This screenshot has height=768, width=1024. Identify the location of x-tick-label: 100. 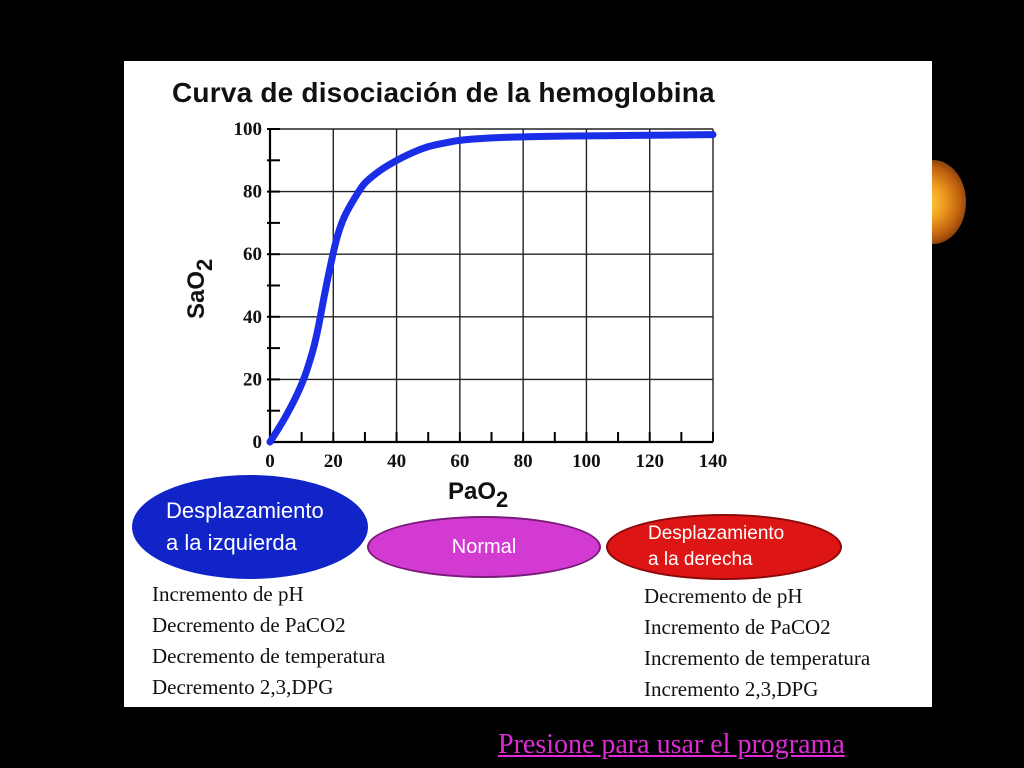
(586, 461).